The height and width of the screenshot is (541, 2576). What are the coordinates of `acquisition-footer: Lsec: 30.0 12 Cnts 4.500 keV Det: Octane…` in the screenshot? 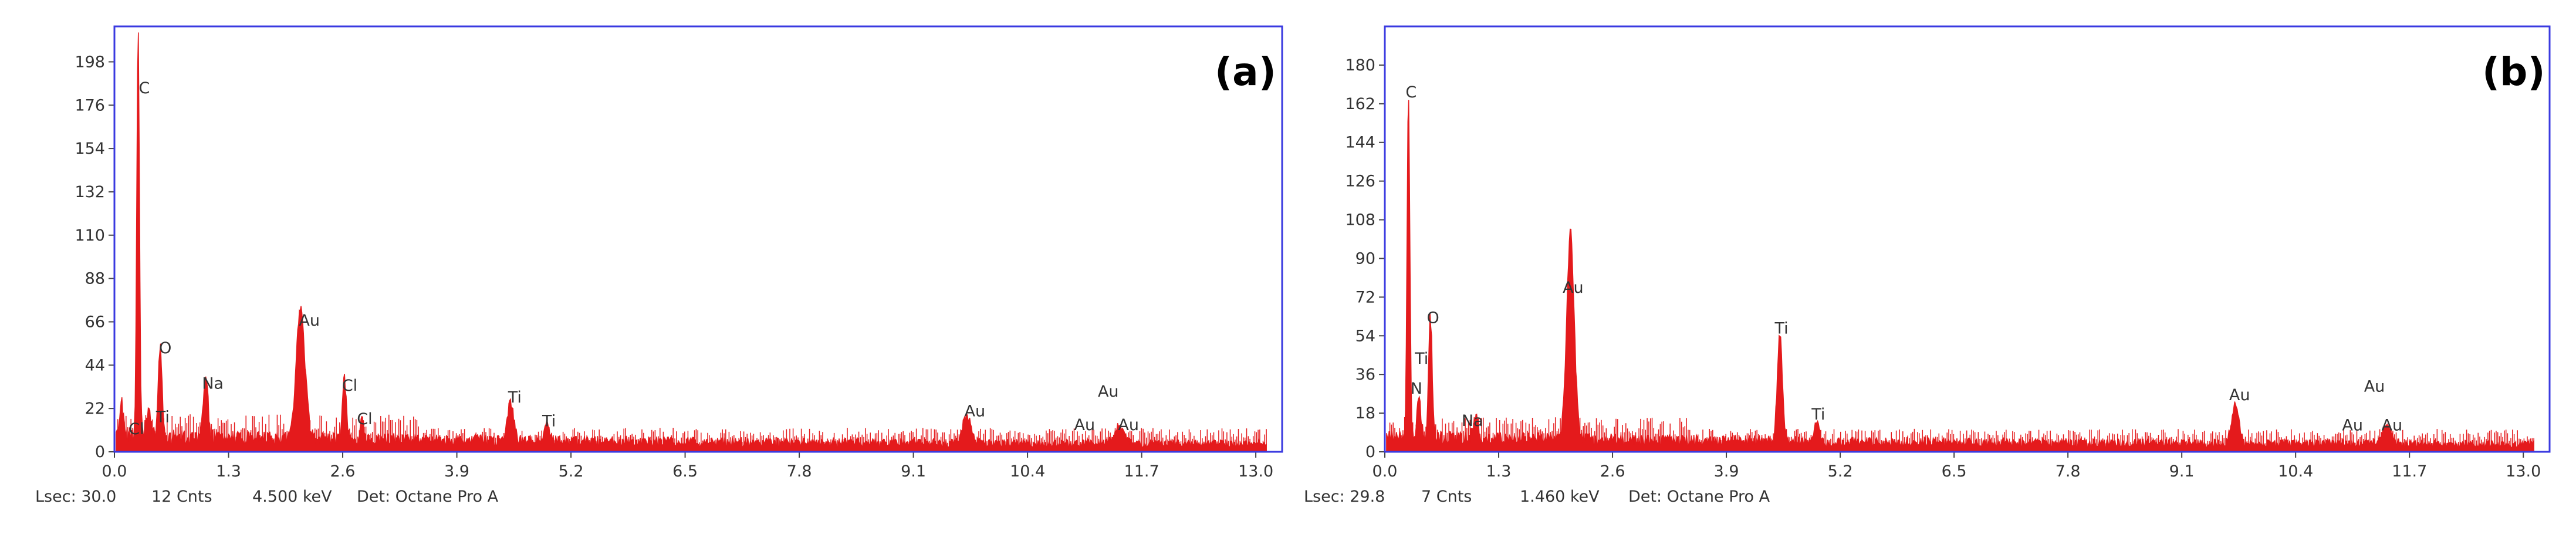 It's located at (267, 497).